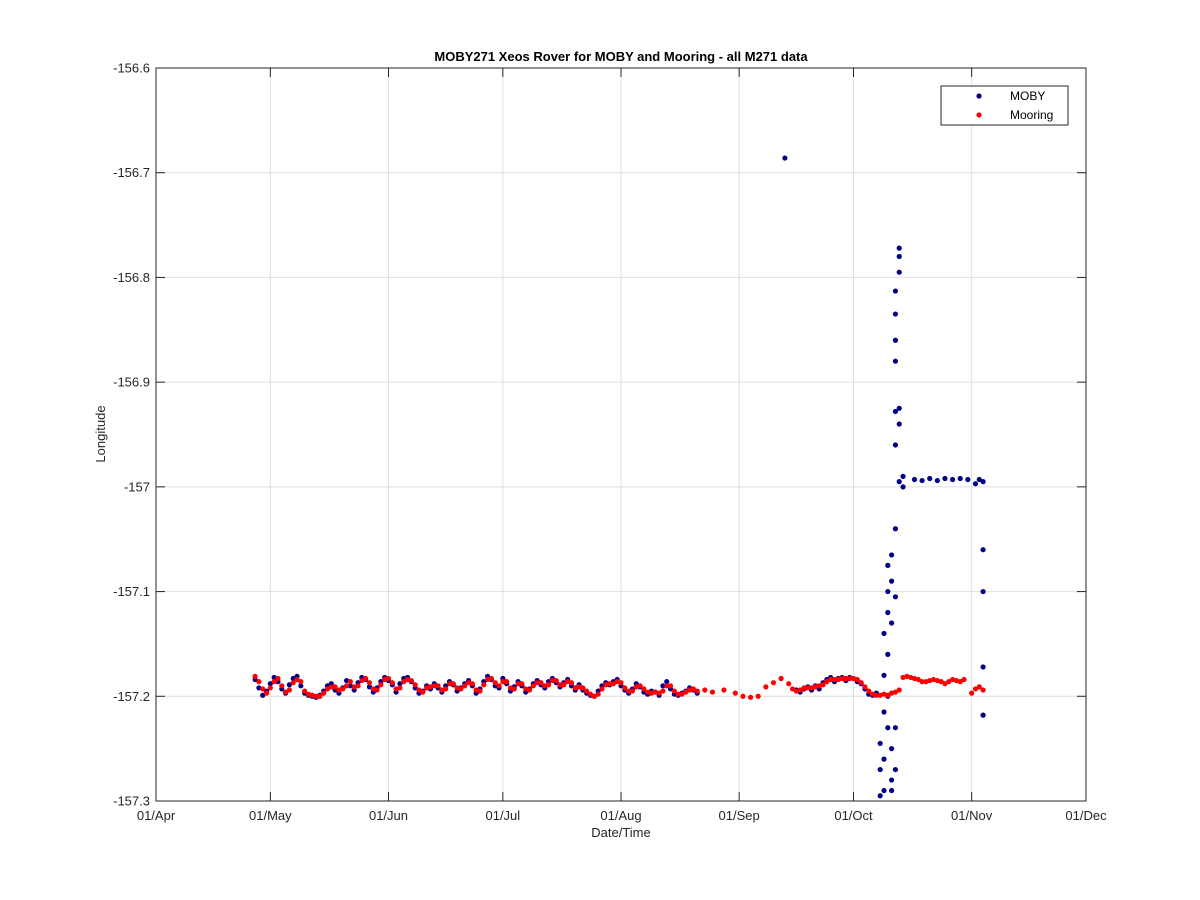 Image resolution: width=1200 pixels, height=900 pixels. Describe the element at coordinates (1086, 815) in the screenshot. I see `x-tick-label: 01/Dec` at that location.